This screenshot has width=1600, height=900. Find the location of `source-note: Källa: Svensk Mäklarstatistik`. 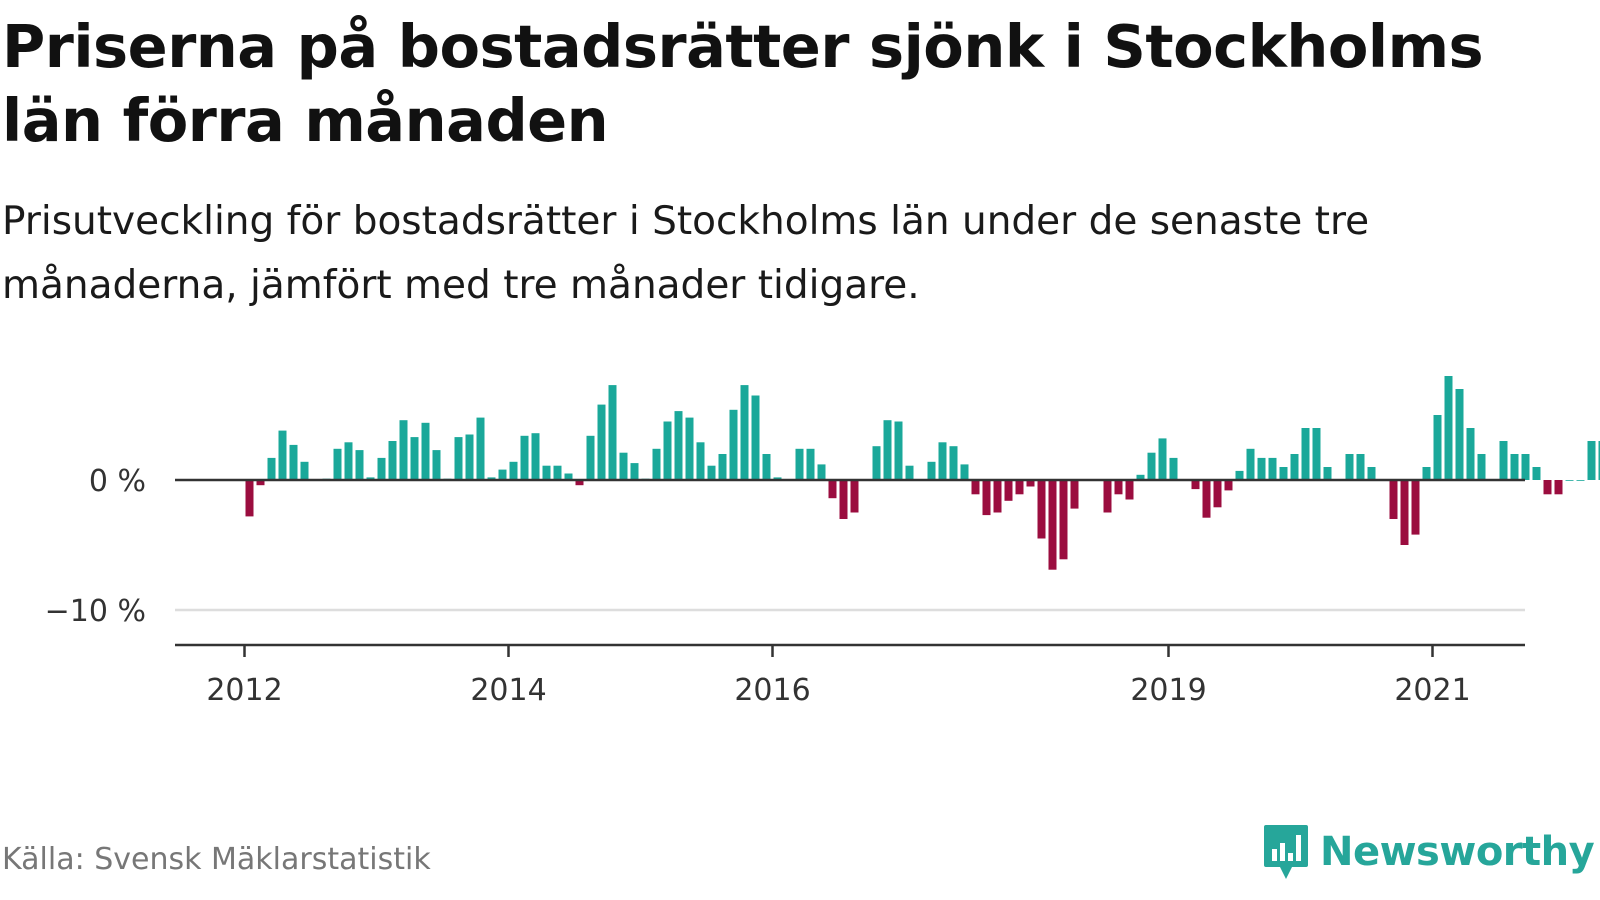

source-note: Källa: Svensk Mäklarstatistik is located at coordinates (216, 859).